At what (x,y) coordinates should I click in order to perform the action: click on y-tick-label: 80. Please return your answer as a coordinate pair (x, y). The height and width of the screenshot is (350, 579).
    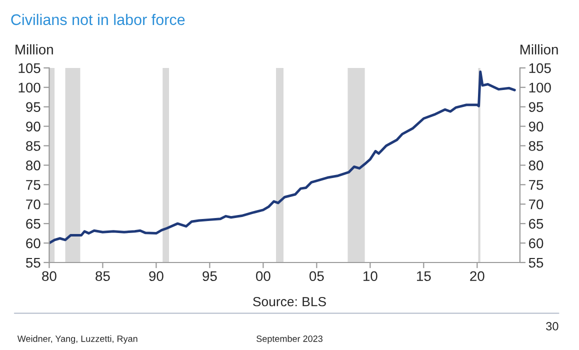
    Looking at the image, I should click on (33, 165).